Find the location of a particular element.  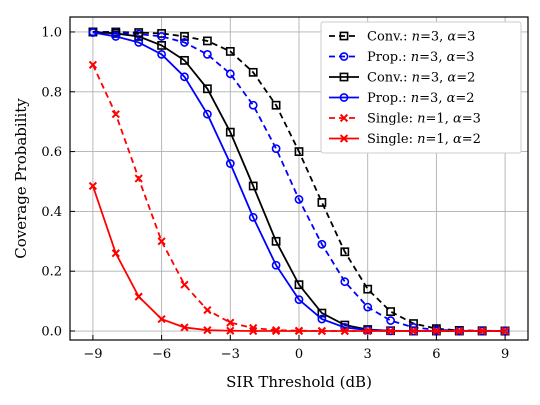

legend-entry: Conv.: n=3, α=2 is located at coordinates (402, 78).